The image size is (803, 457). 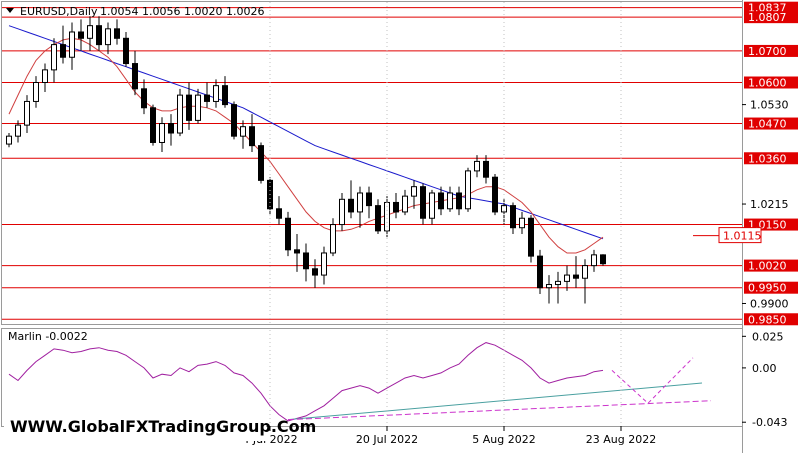 I want to click on marlin-y-tick-label: -0.043, so click(x=769, y=422).